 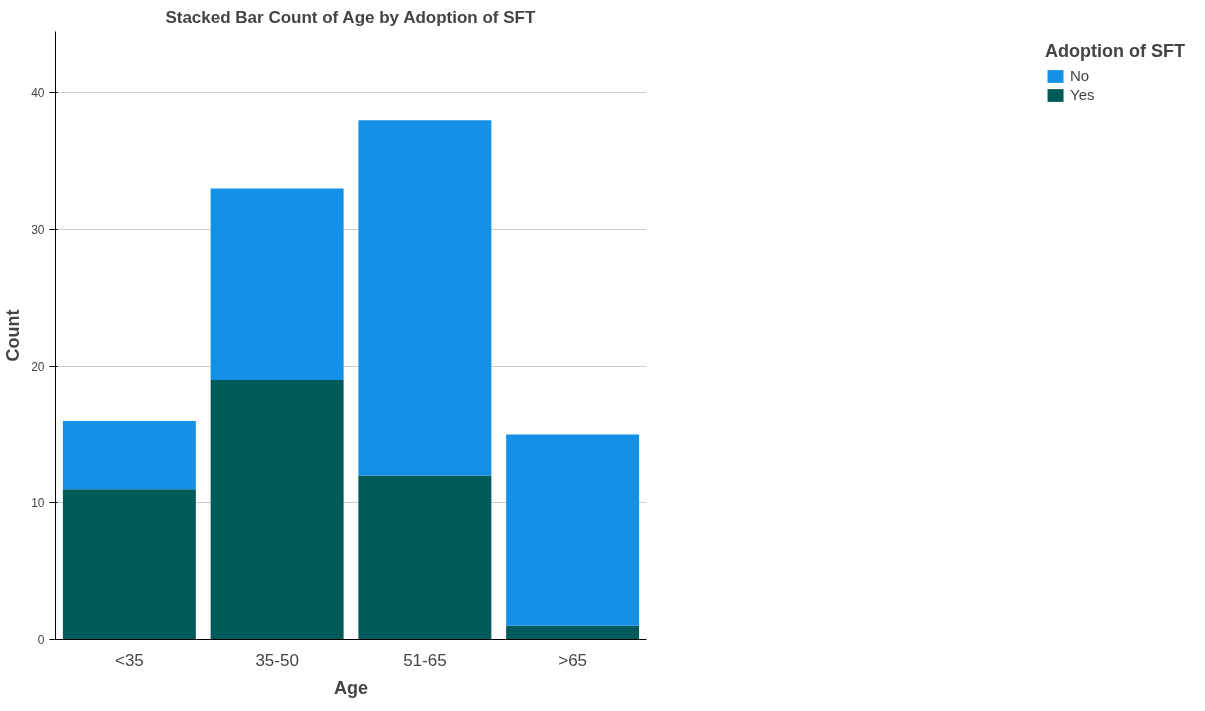 What do you see at coordinates (41, 640) in the screenshot?
I see `y-tick-label: 0` at bounding box center [41, 640].